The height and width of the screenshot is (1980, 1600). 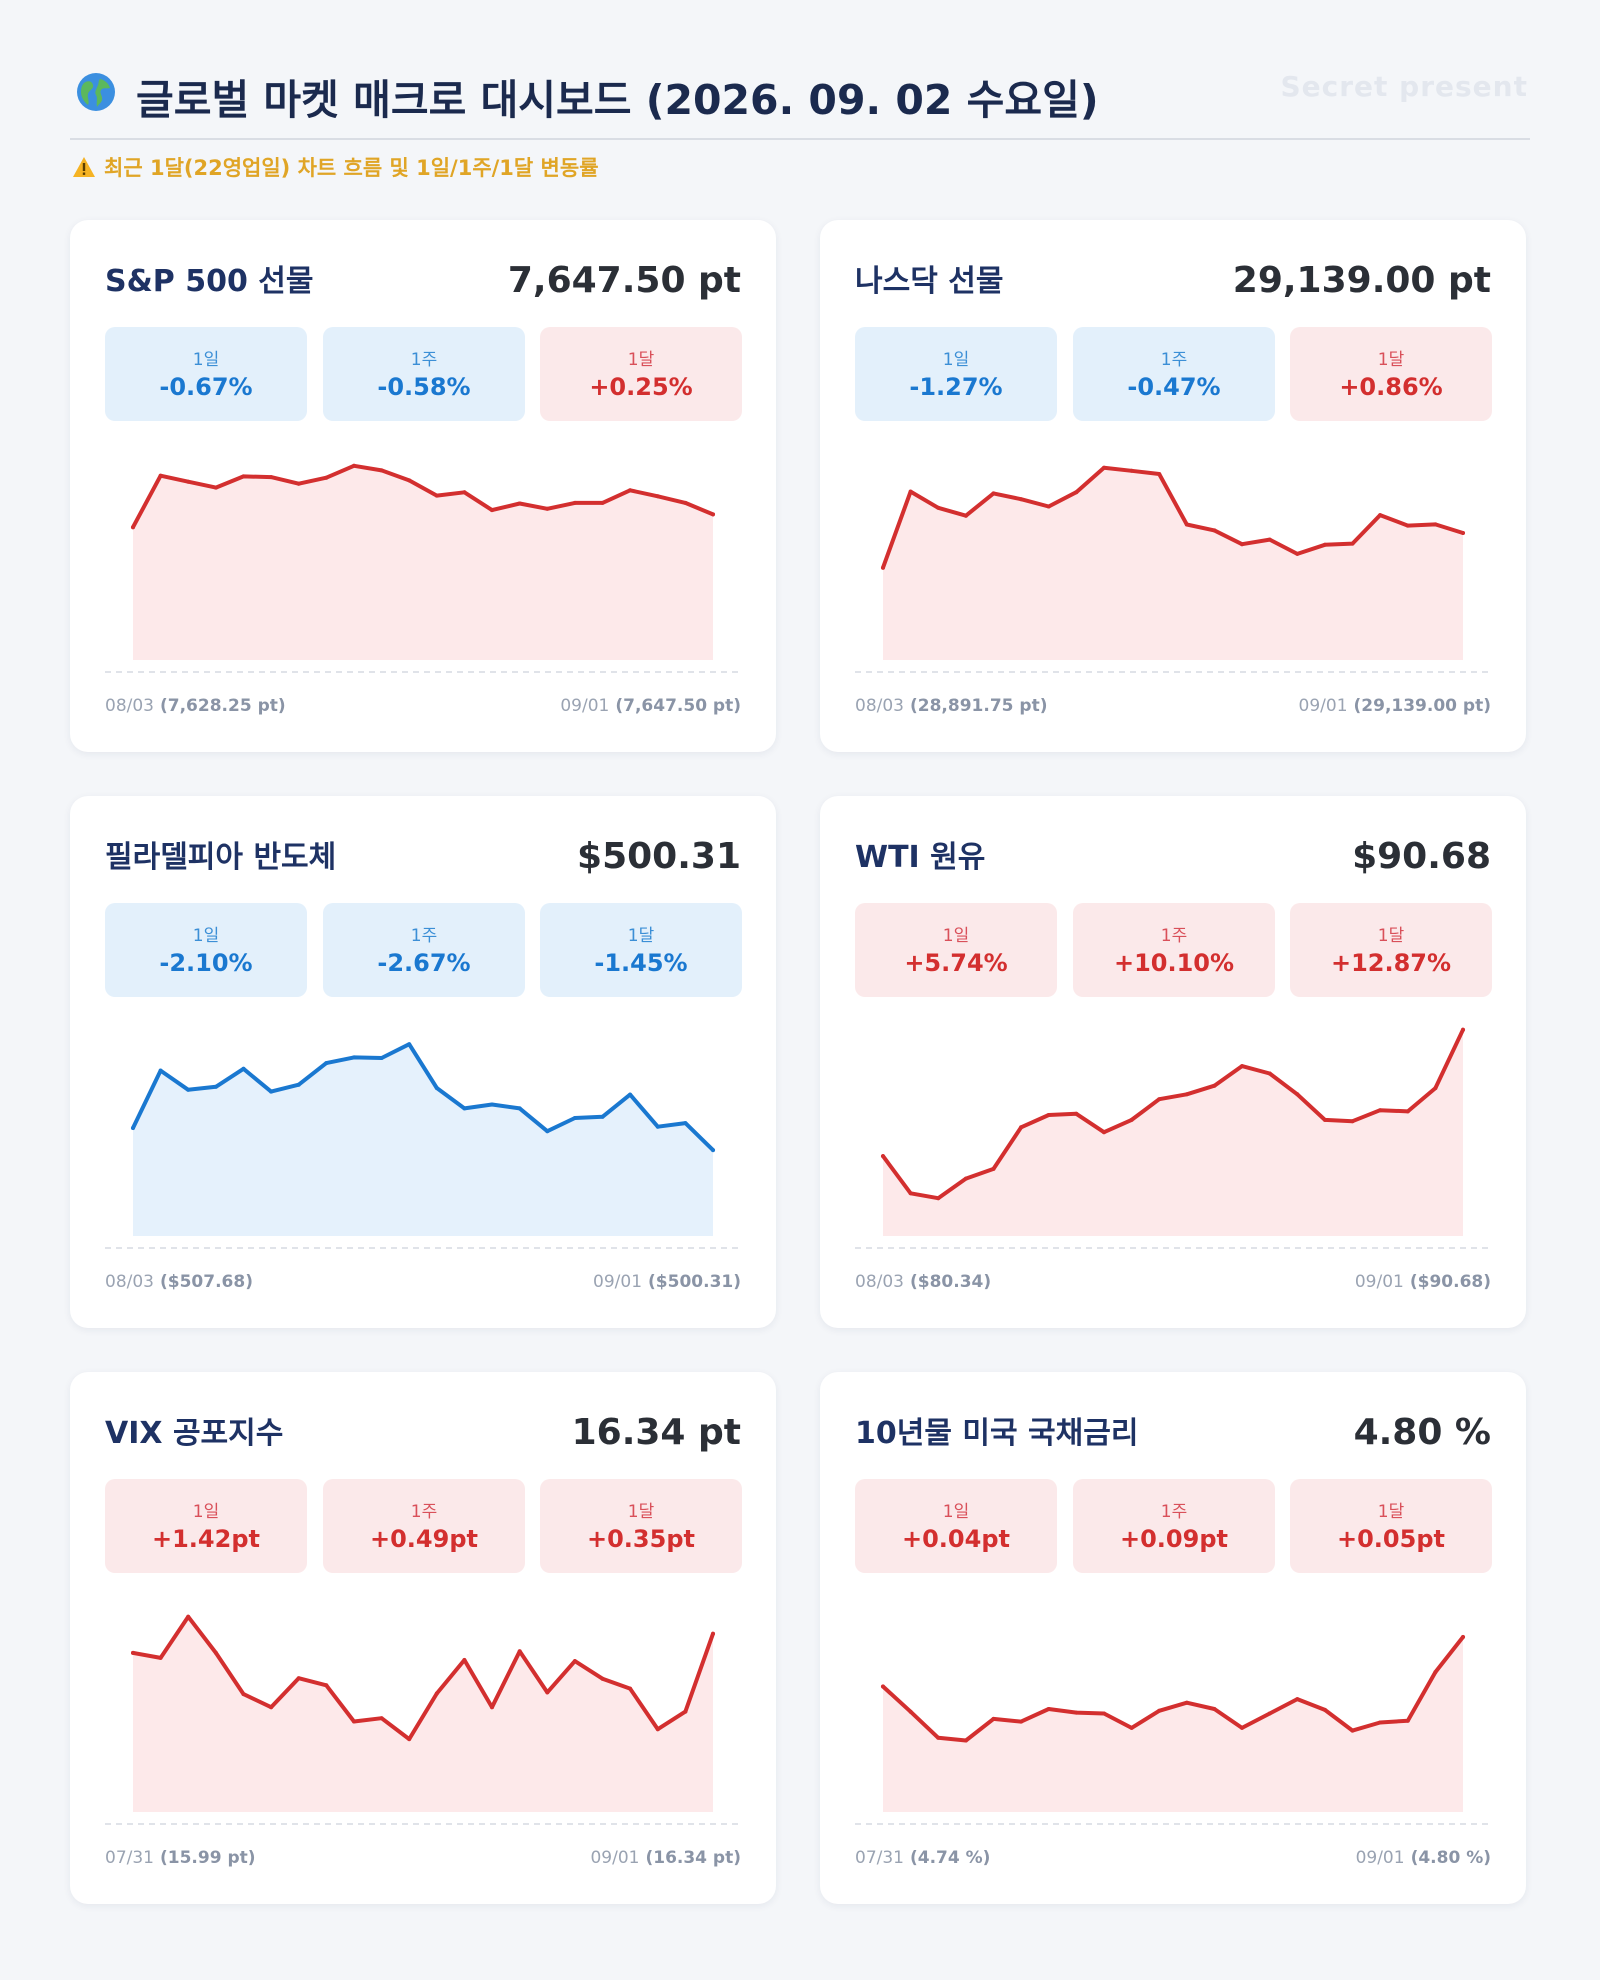 I want to click on change-box: 1일 +0.04pt, so click(x=956, y=1526).